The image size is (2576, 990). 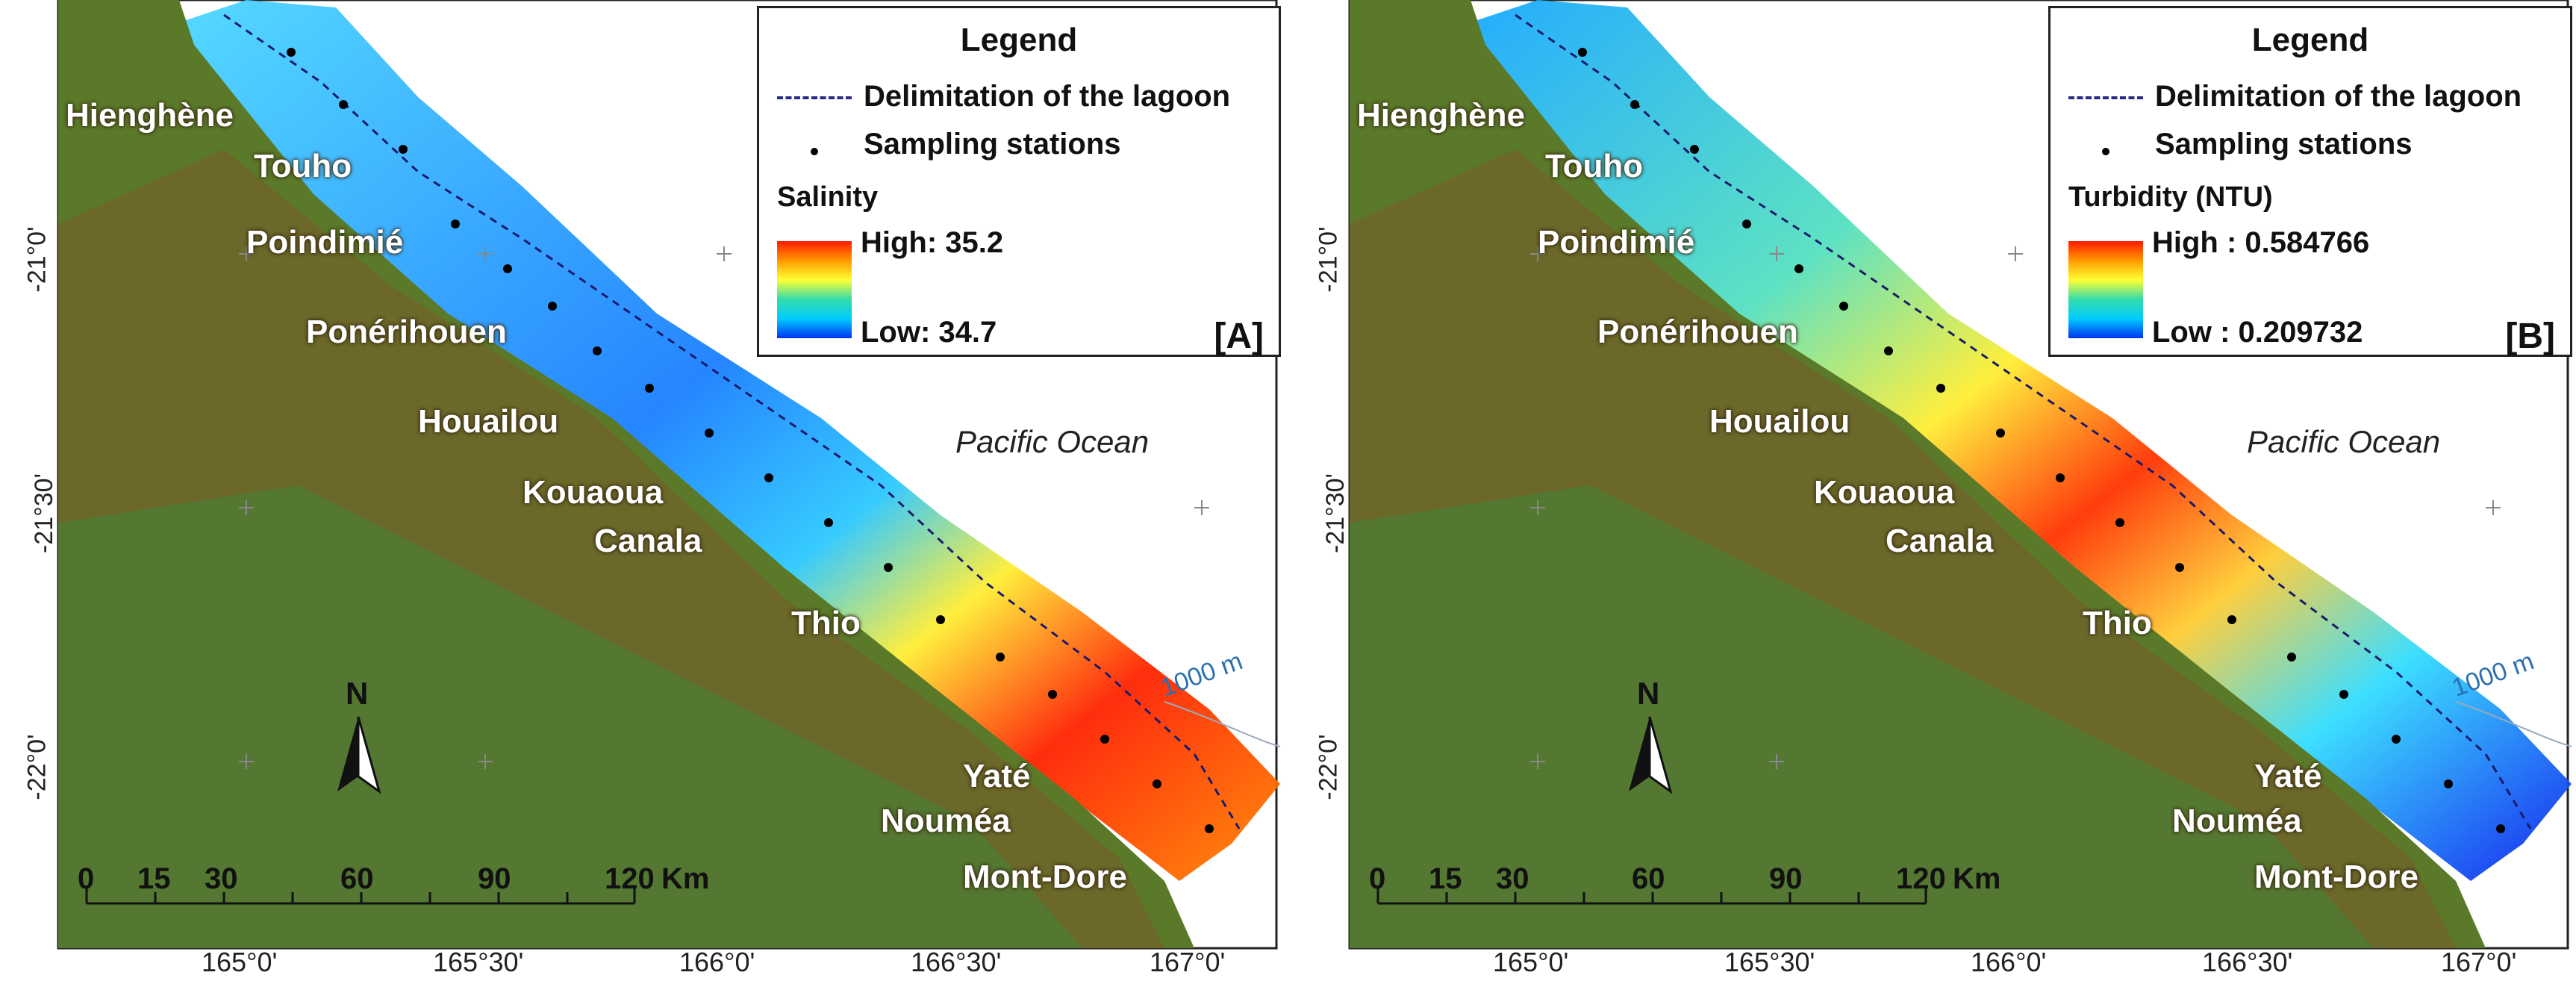 I want to click on panel-label: [A], so click(x=1239, y=336).